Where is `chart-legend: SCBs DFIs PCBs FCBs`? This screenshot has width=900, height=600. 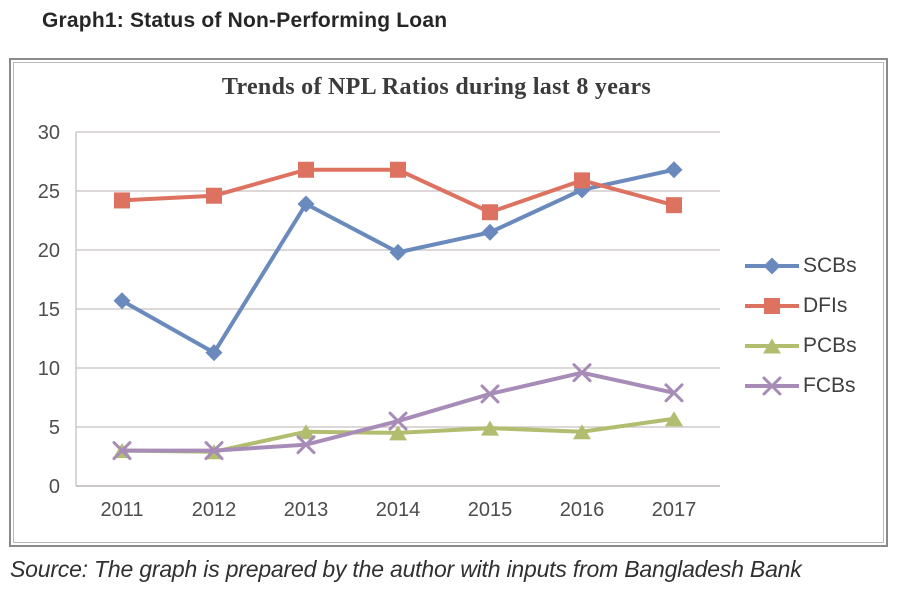 chart-legend: SCBs DFIs PCBs FCBs is located at coordinates (800, 326).